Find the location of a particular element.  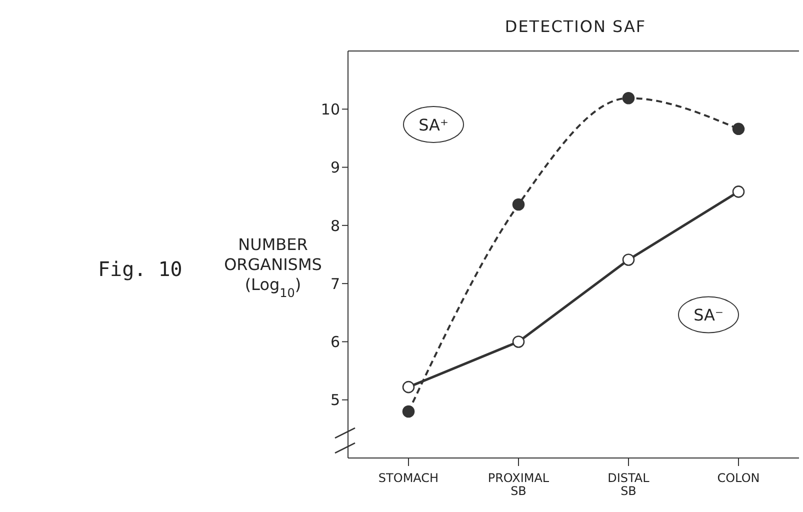

caption: Fig. 10 is located at coordinates (140, 269).